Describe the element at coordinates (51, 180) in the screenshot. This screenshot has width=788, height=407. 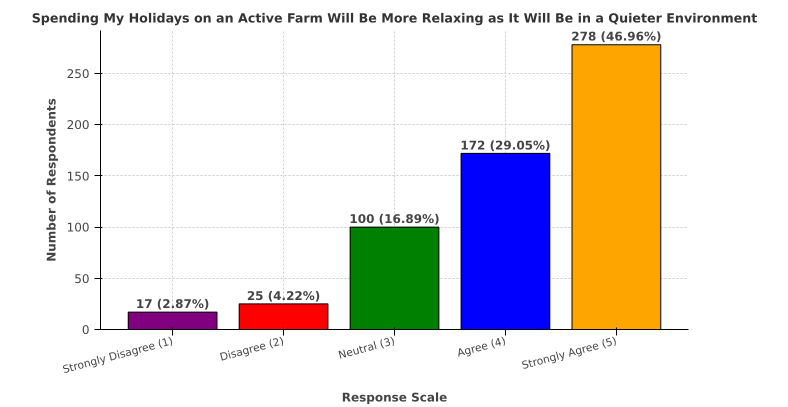
I see `y-axis-title: Number of Respondents` at that location.